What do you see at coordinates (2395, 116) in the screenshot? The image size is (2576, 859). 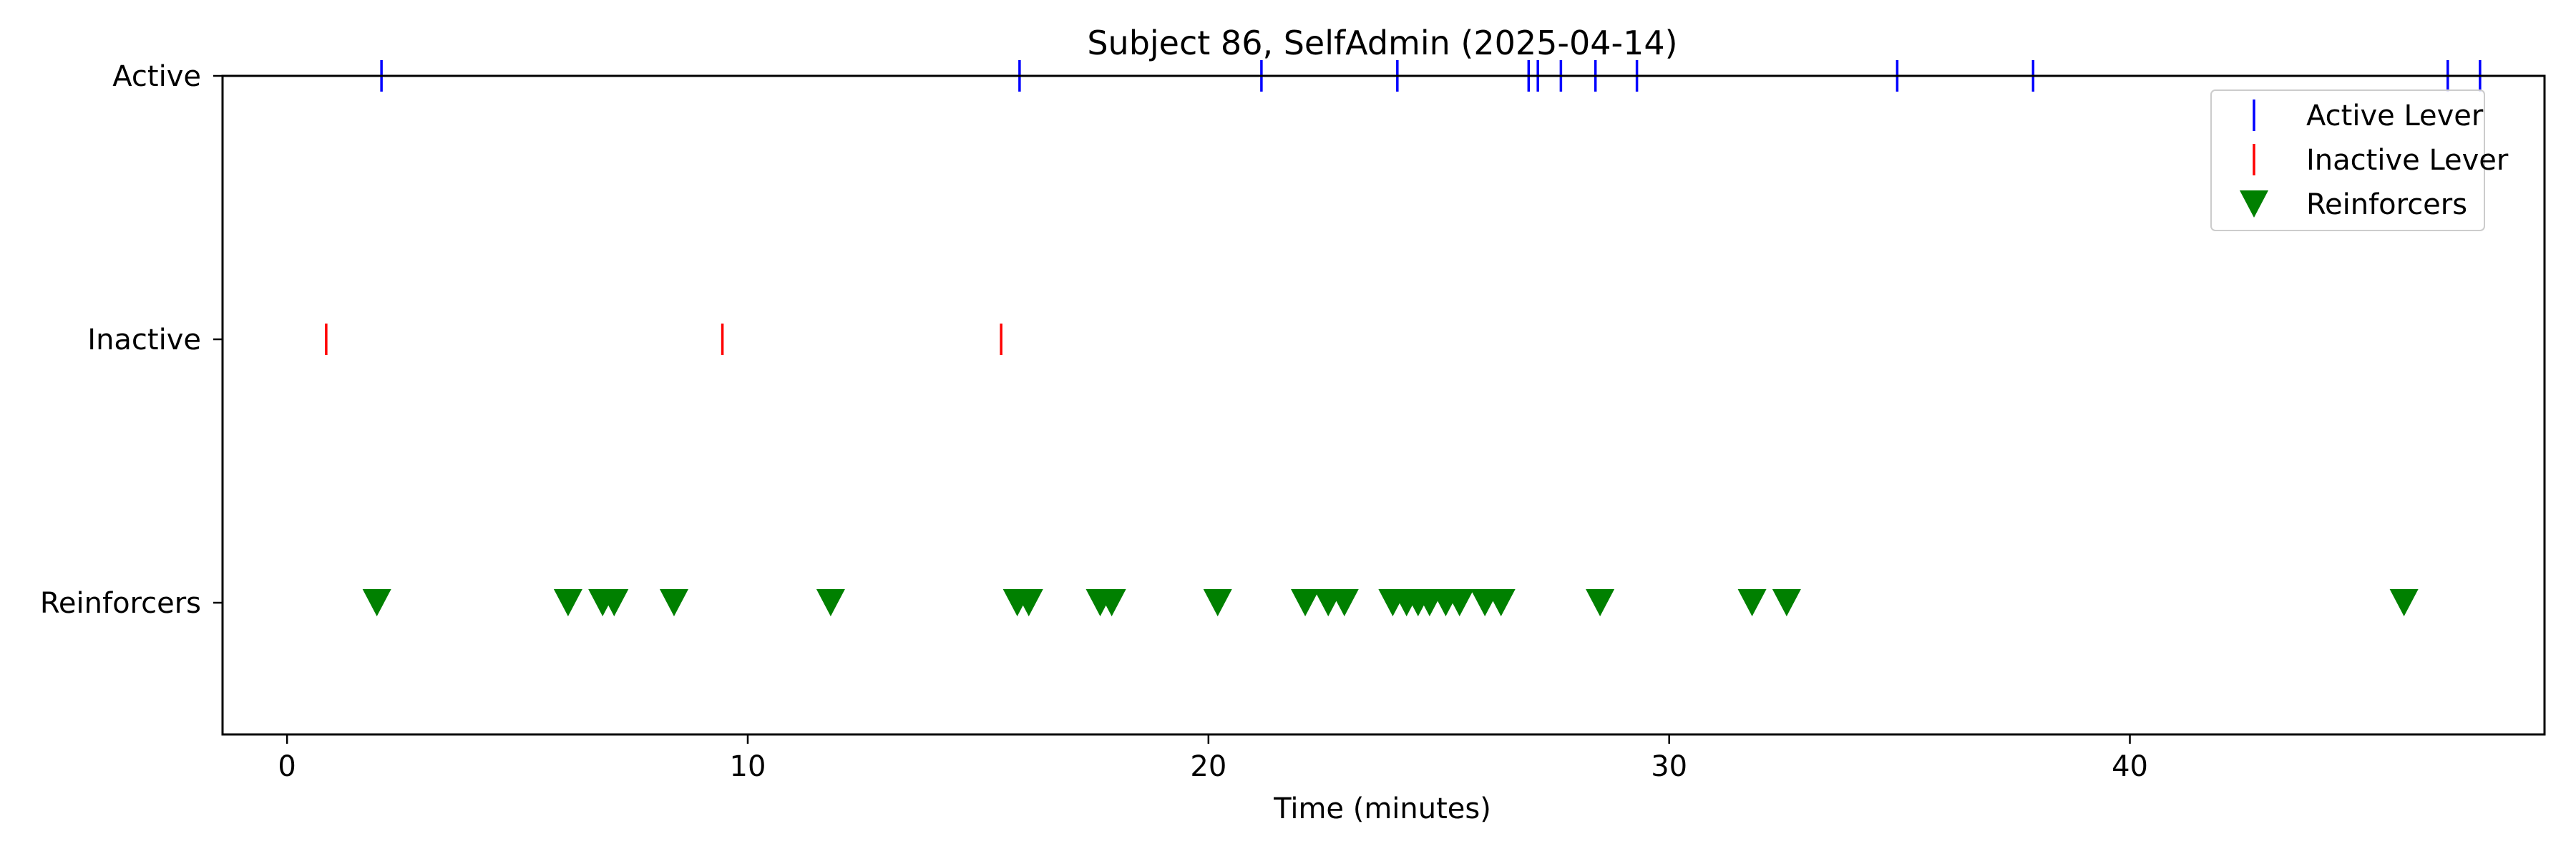 I see `legend-label: Active Lever` at bounding box center [2395, 116].